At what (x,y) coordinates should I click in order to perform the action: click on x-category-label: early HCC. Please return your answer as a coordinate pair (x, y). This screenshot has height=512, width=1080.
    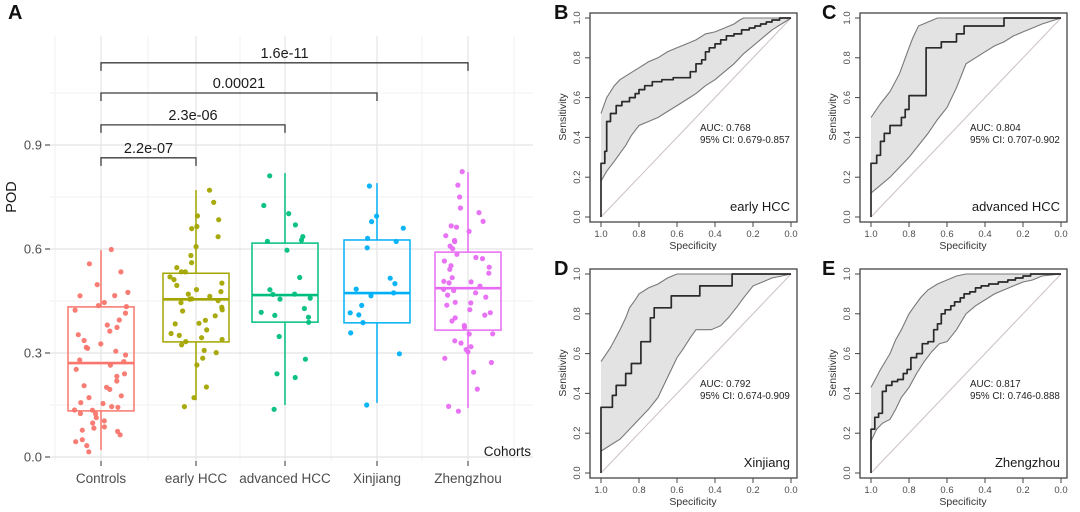
    Looking at the image, I should click on (196, 478).